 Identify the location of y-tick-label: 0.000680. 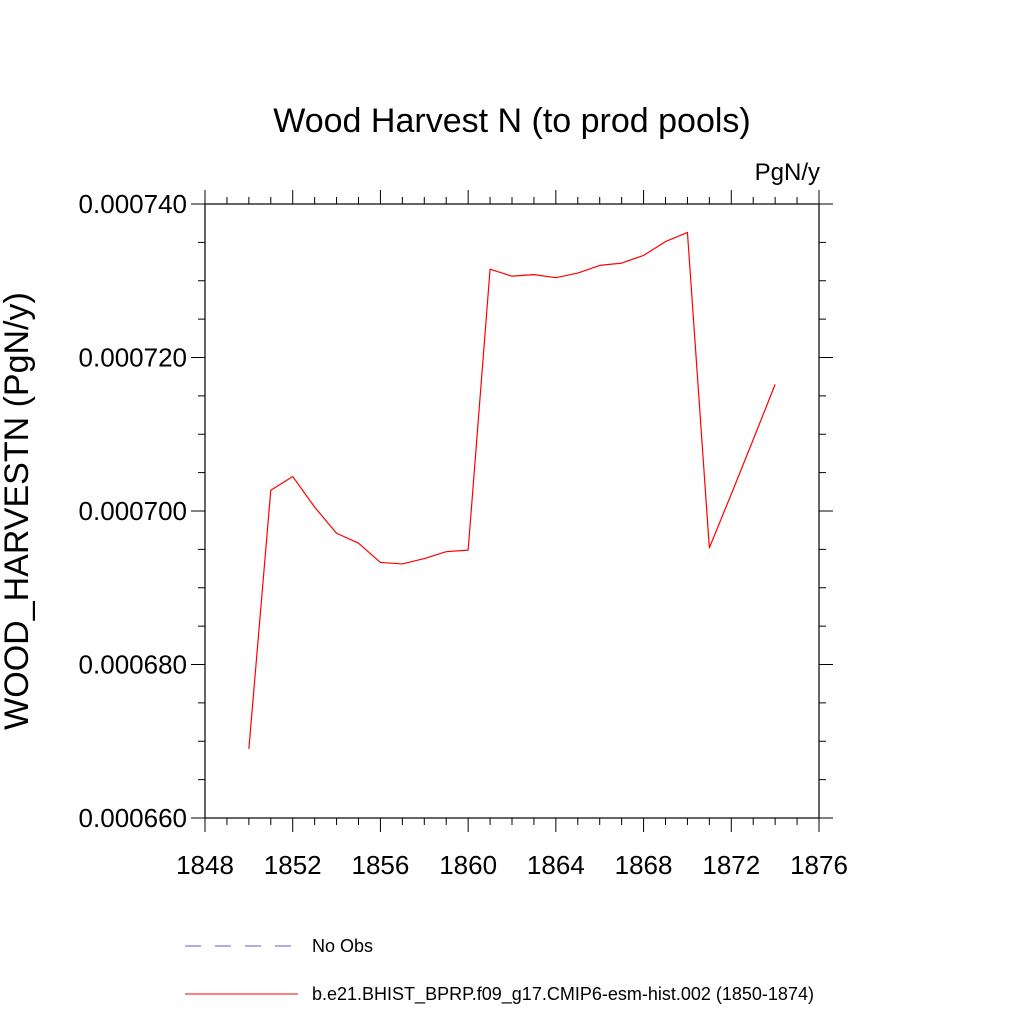
(133, 665).